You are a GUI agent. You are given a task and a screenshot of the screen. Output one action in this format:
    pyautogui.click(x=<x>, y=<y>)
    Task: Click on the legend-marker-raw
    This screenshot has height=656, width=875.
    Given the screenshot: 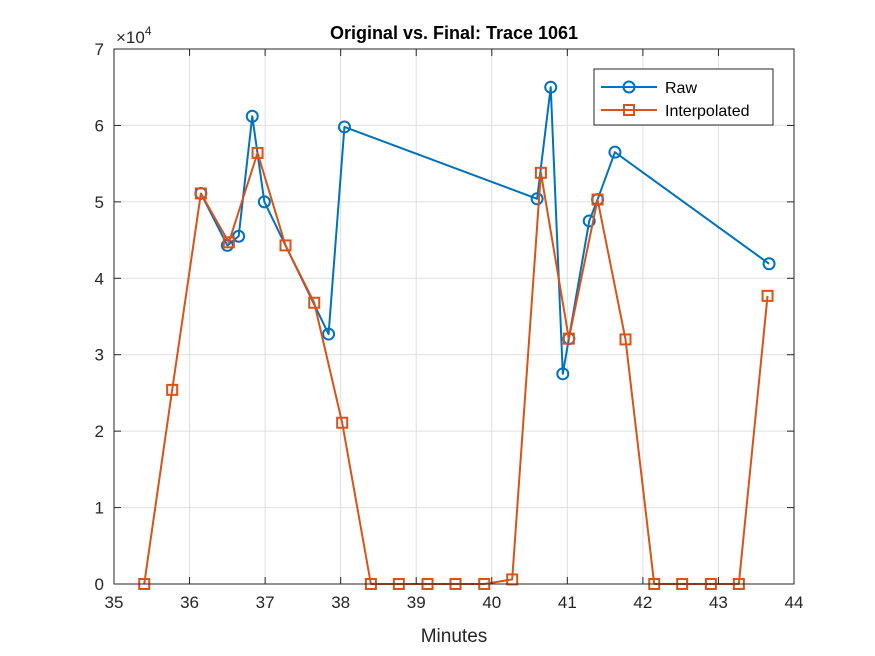 What is the action you would take?
    pyautogui.click(x=629, y=87)
    